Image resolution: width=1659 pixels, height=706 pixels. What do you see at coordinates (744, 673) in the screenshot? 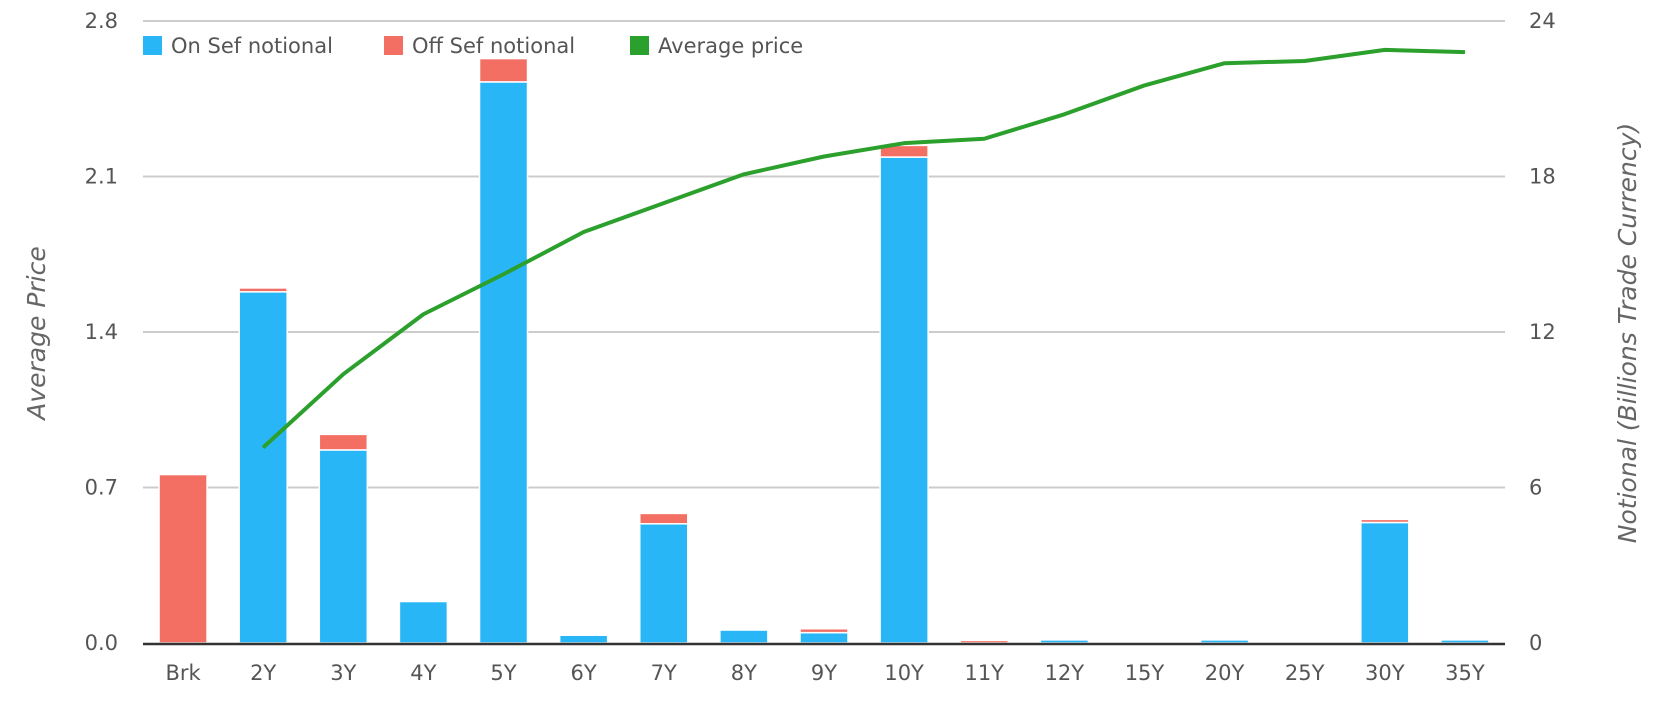
I see `x-tick-label: 8Y` at bounding box center [744, 673].